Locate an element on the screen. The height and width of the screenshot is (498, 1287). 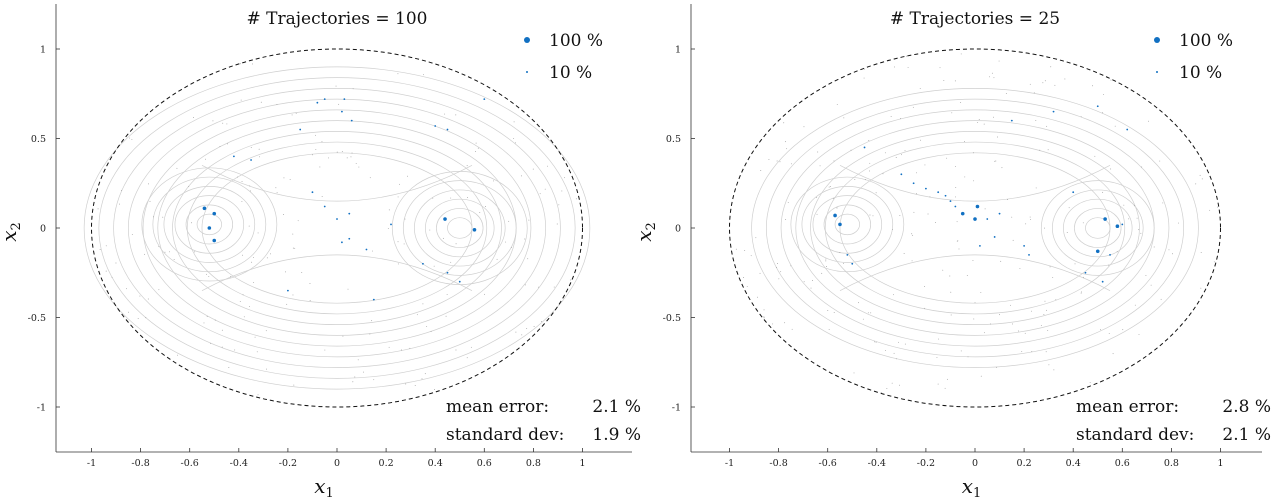
chart-title: # Trajectories = 100 is located at coordinates (336, 19).